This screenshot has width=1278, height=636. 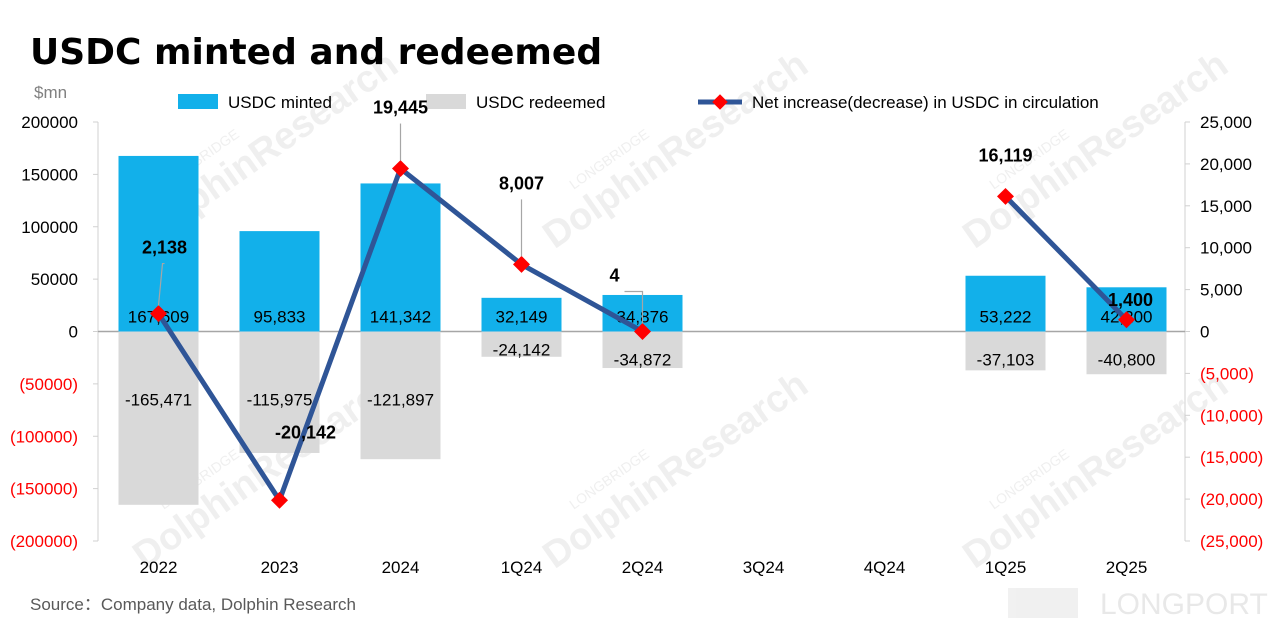 What do you see at coordinates (614, 275) in the screenshot?
I see `net-data-label: 4` at bounding box center [614, 275].